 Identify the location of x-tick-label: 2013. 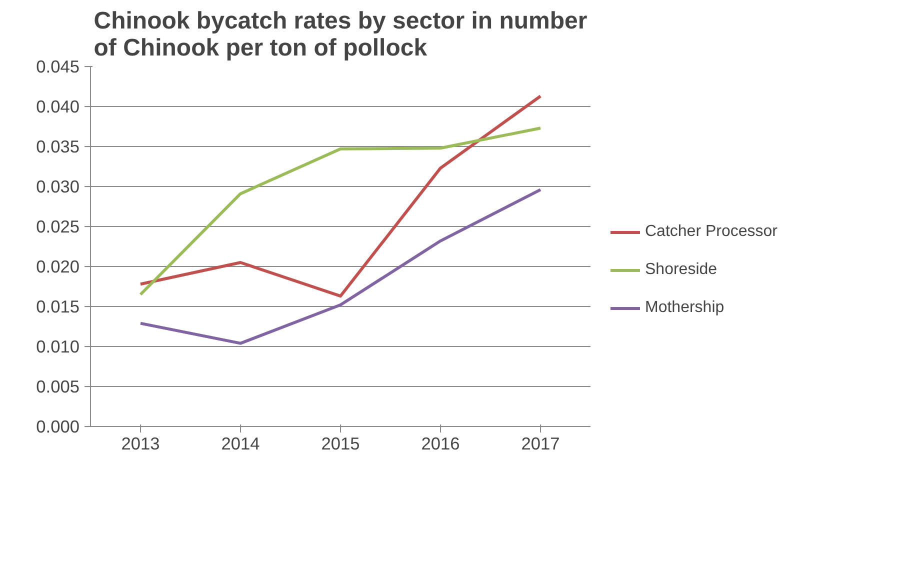
(140, 444).